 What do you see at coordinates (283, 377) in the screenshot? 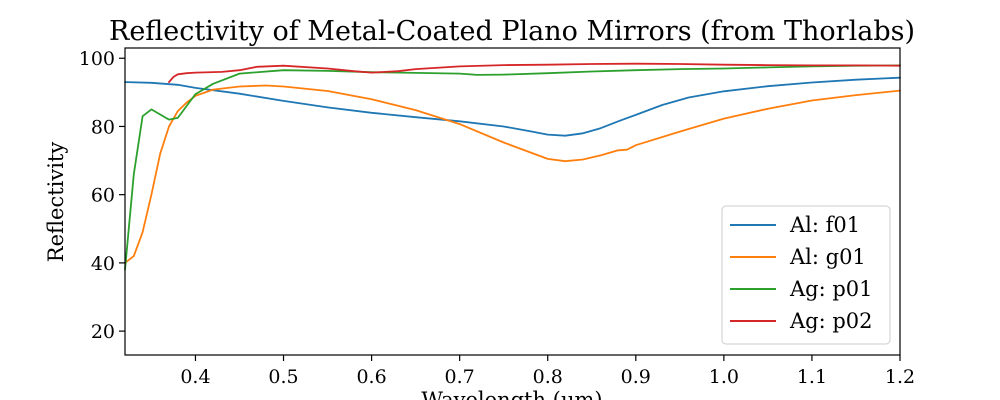
I see `x-tick-label-1: 0.5` at bounding box center [283, 377].